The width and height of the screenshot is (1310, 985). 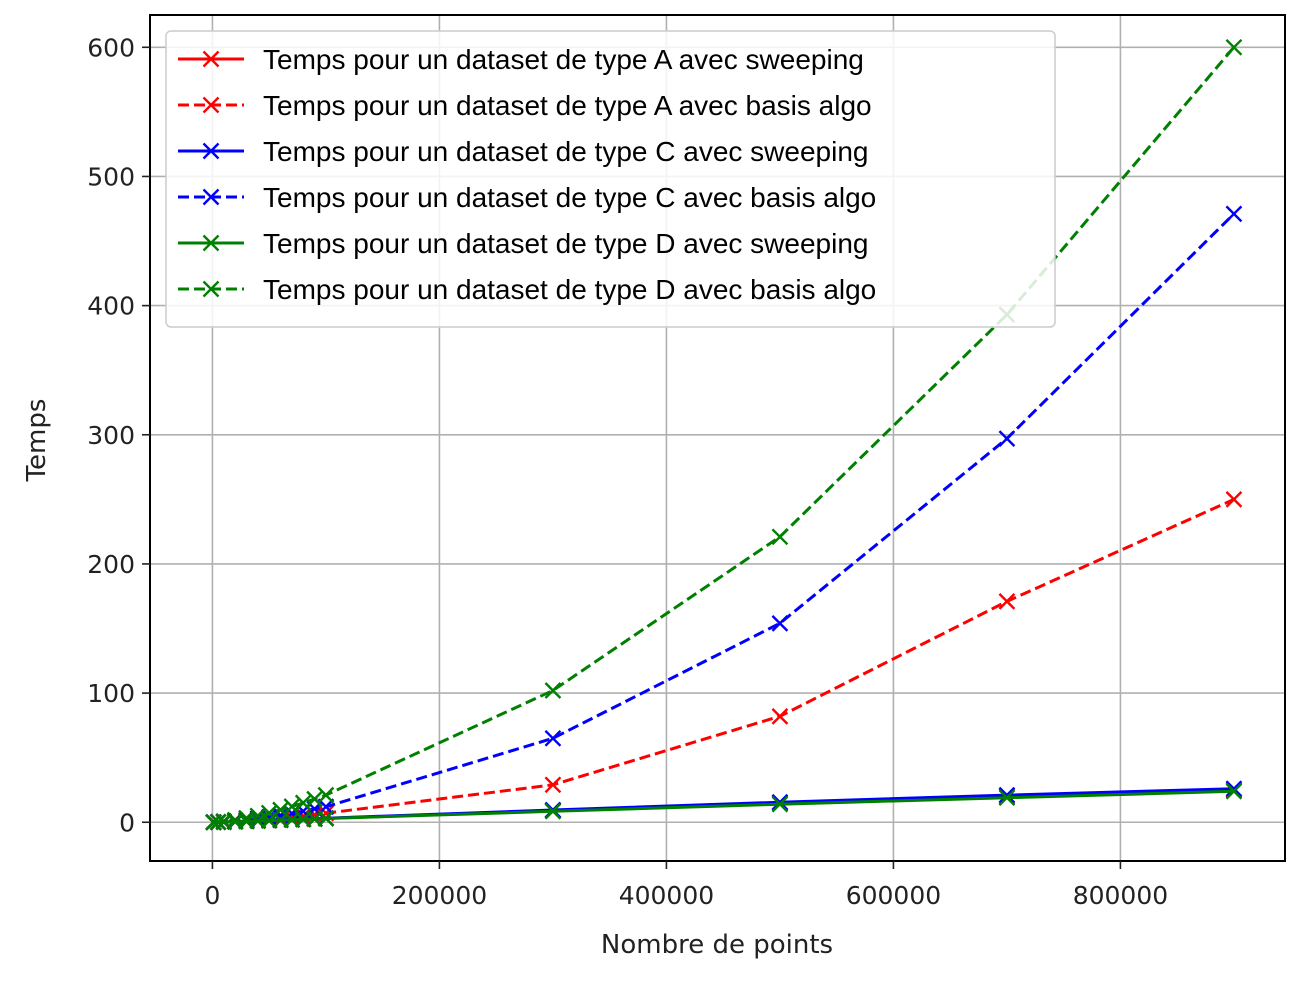 What do you see at coordinates (127, 822) in the screenshot?
I see `y-tick-label: 0` at bounding box center [127, 822].